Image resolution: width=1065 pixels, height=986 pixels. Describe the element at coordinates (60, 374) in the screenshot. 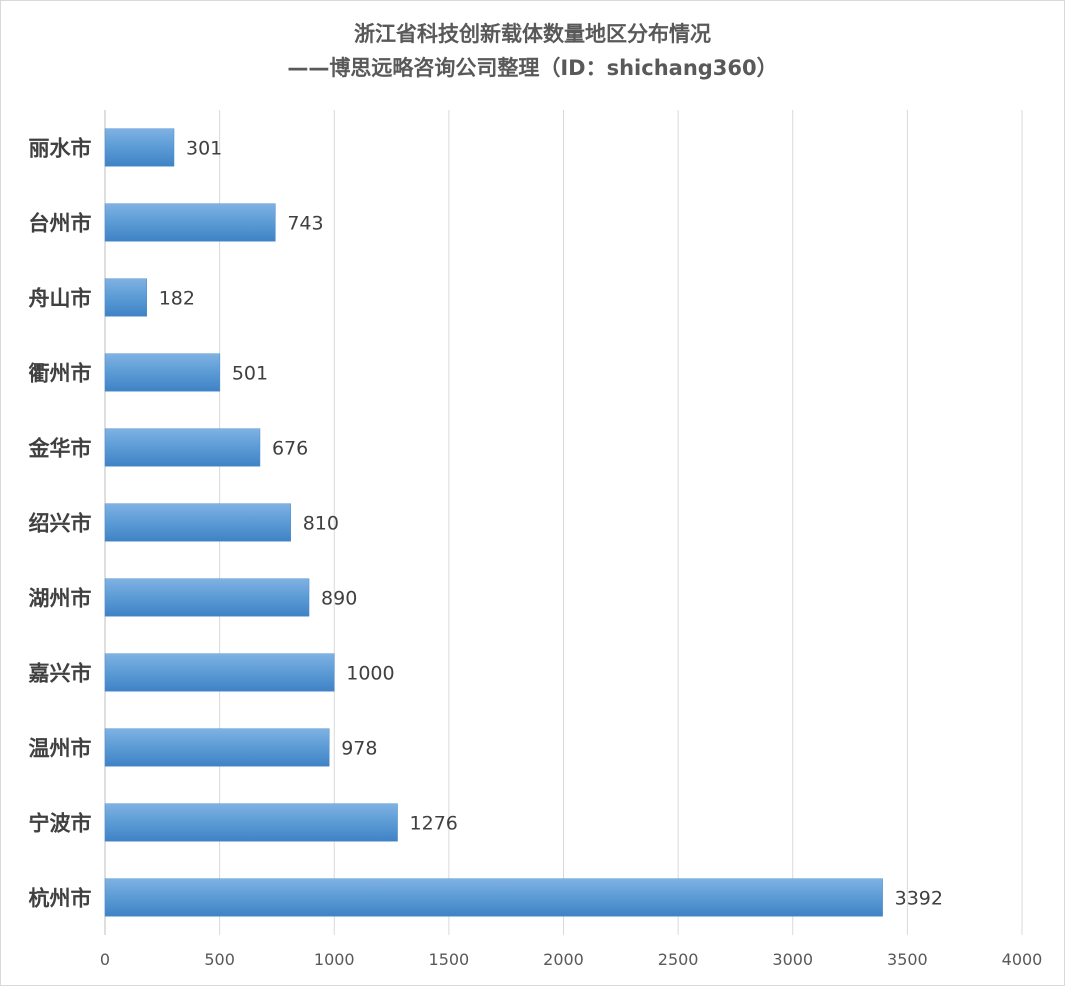

I see `category-label: 衢州市` at that location.